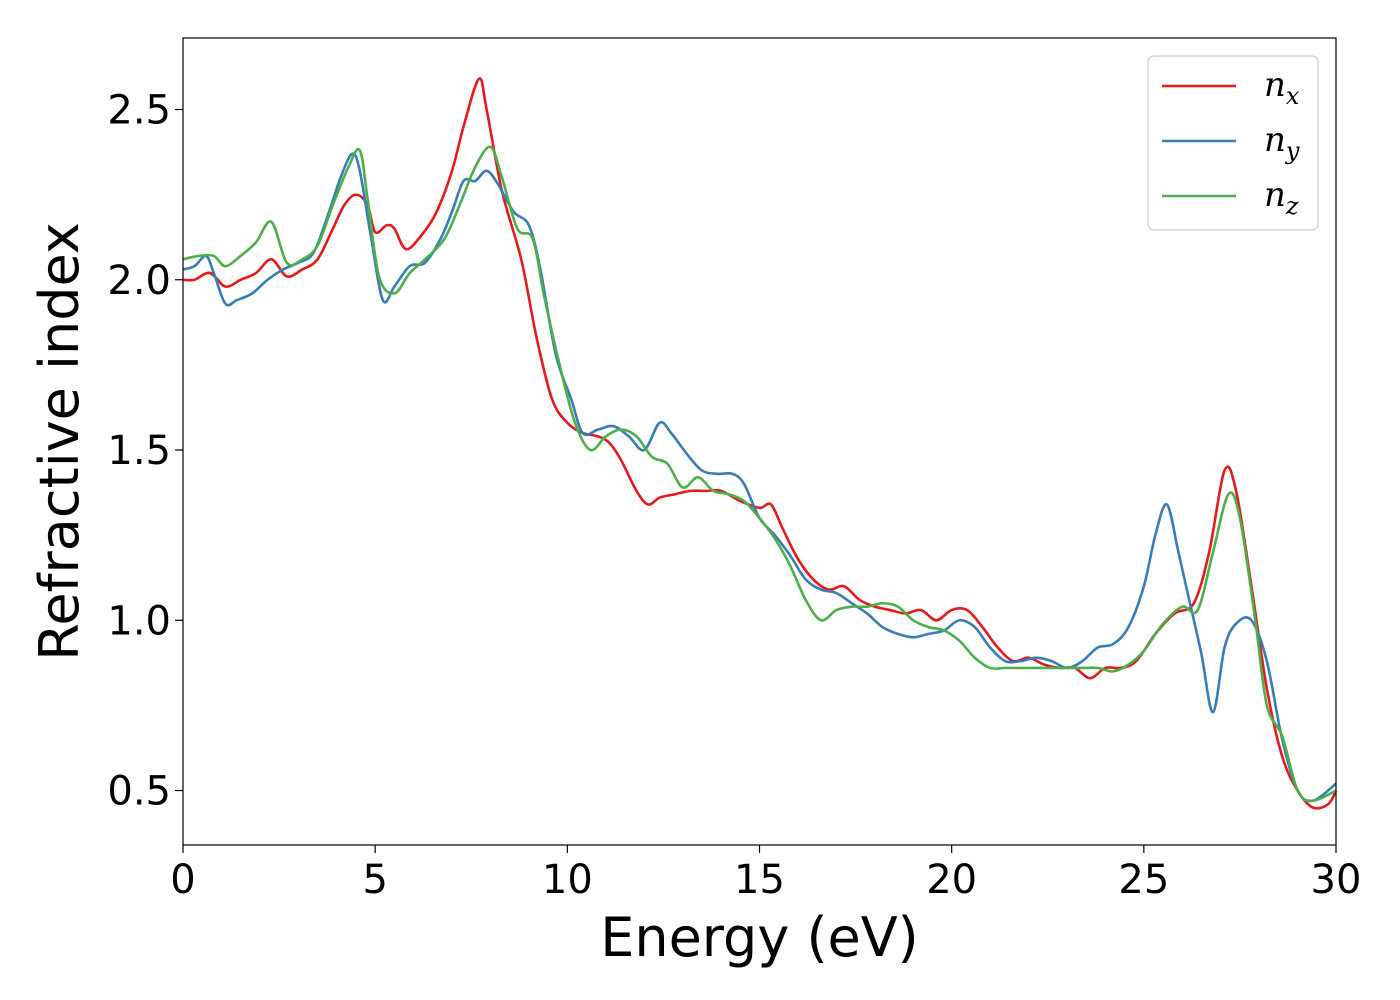  Describe the element at coordinates (139, 451) in the screenshot. I see `y-tick-label: 1.5` at that location.